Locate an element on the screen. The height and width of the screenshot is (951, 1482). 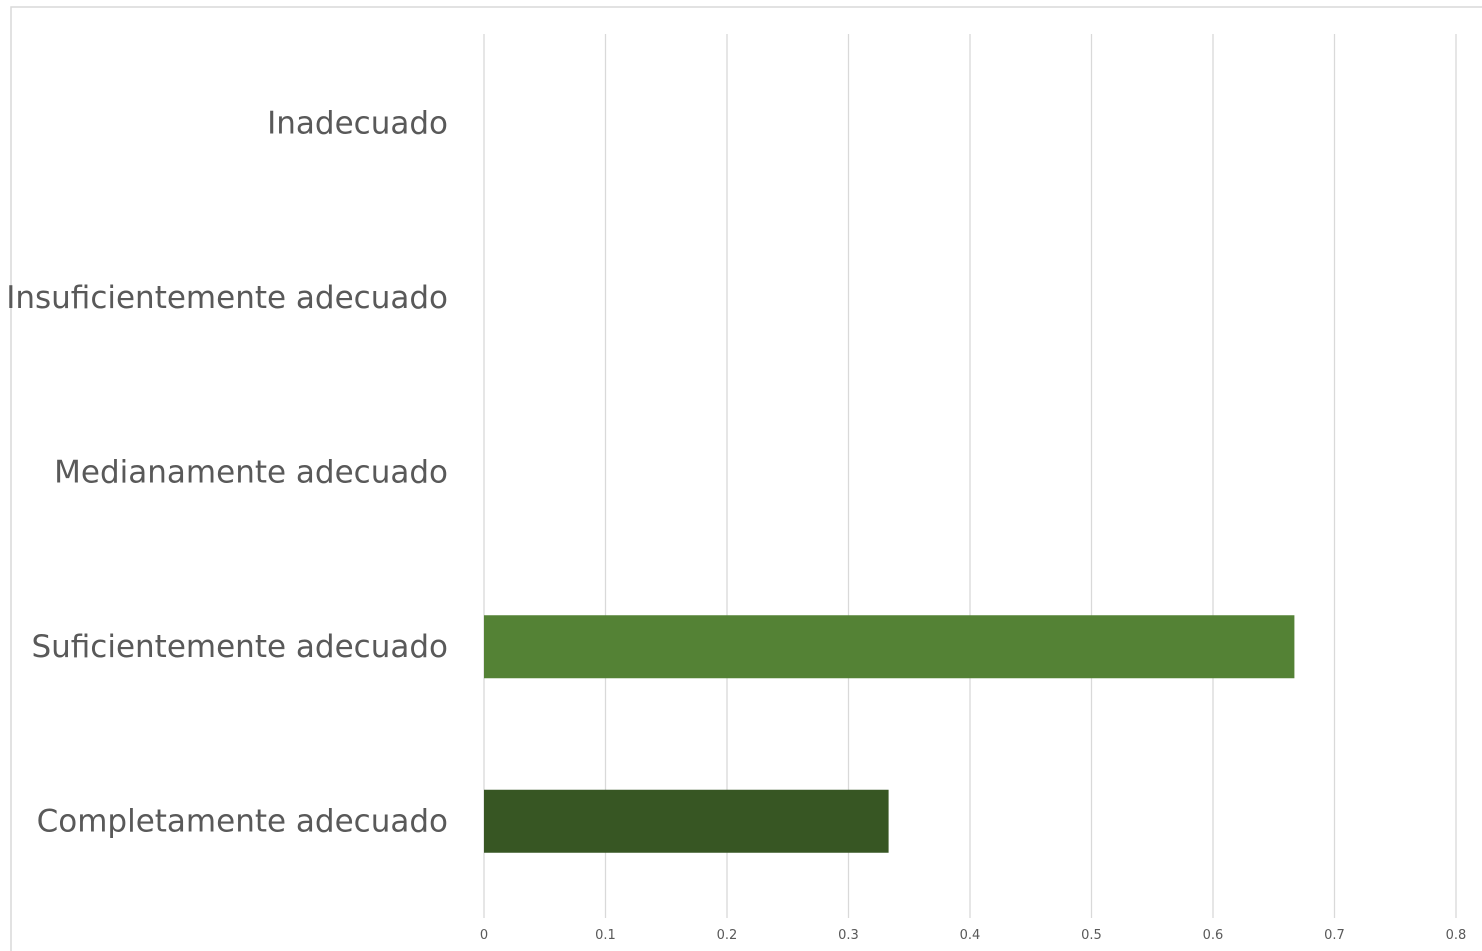
category-label: Completamente adecuado is located at coordinates (242, 821).